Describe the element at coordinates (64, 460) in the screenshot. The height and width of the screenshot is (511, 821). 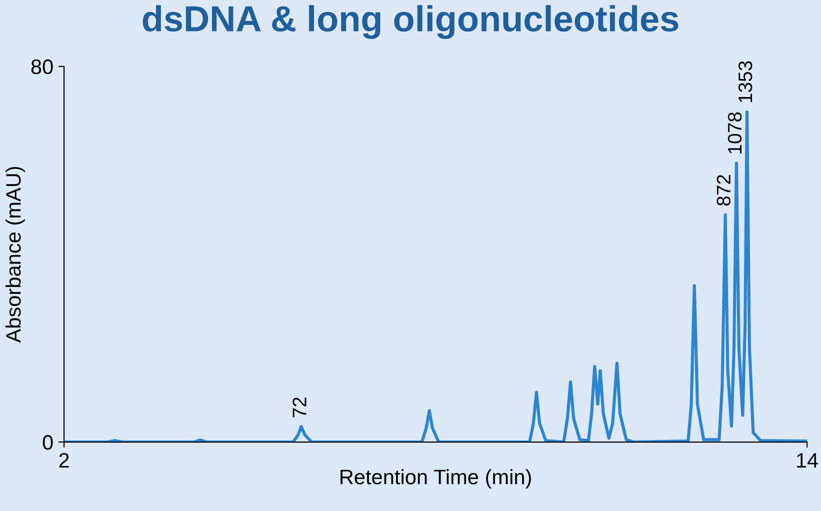
I see `x-tick-label: 2` at that location.